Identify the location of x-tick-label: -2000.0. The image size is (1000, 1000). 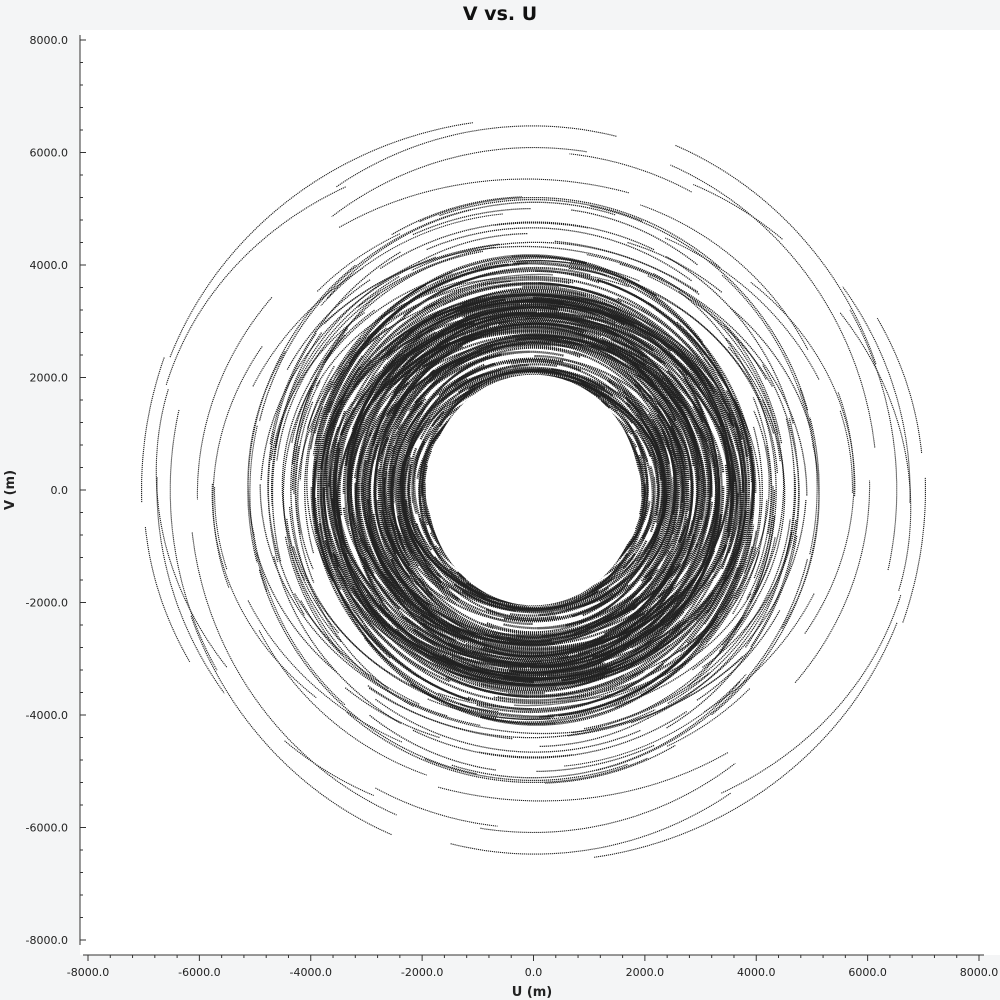
(422, 972).